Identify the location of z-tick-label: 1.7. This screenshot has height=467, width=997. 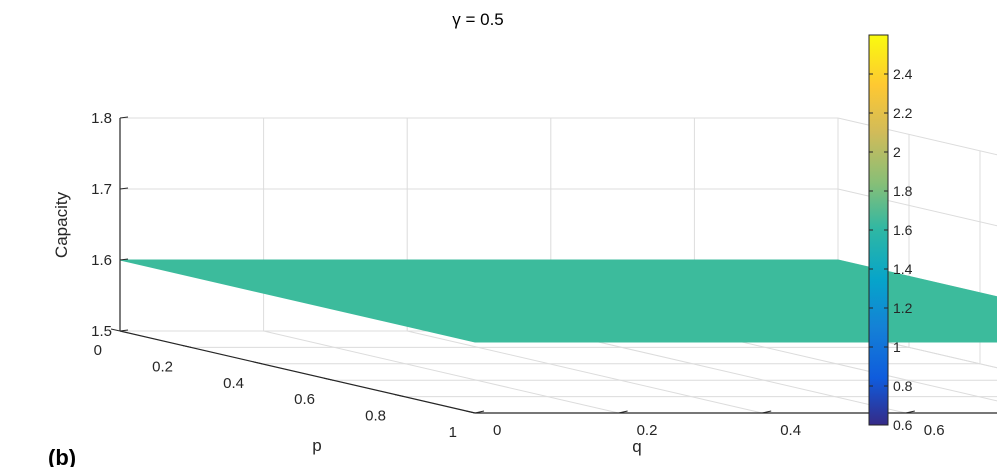
(101, 189).